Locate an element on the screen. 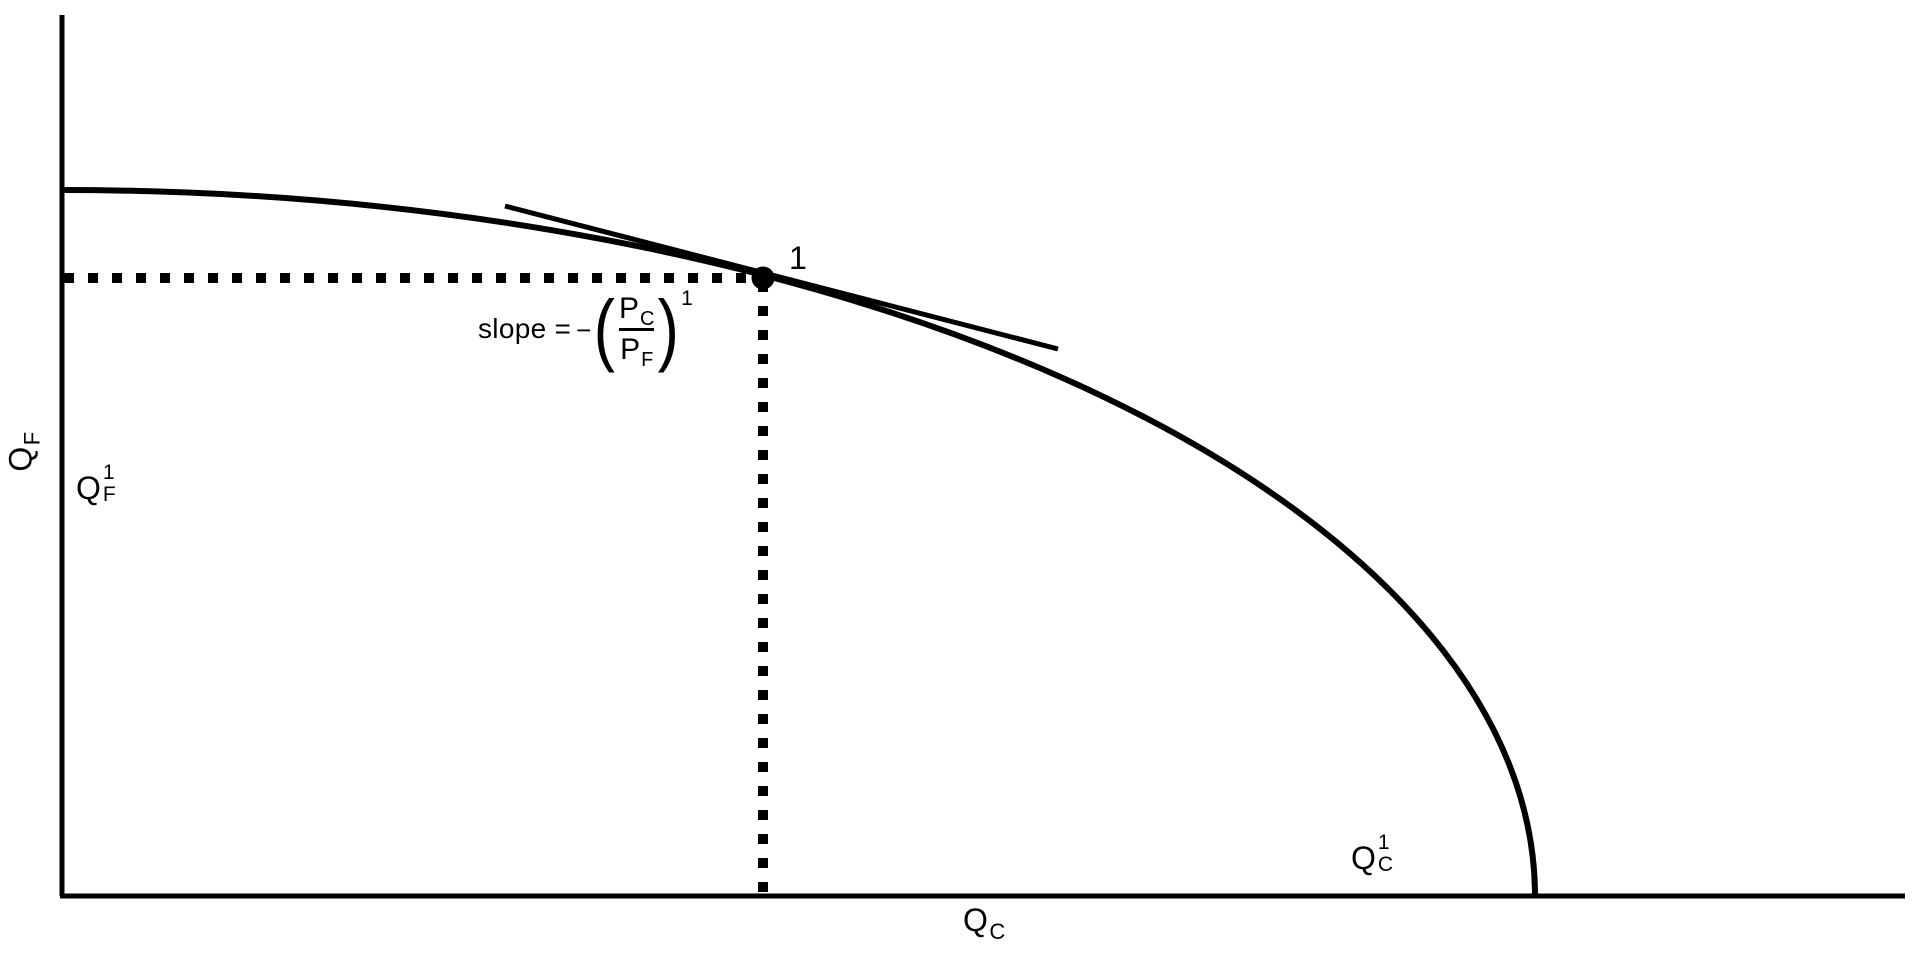 This screenshot has width=1920, height=960. fraction-denominator: PF is located at coordinates (636, 351).